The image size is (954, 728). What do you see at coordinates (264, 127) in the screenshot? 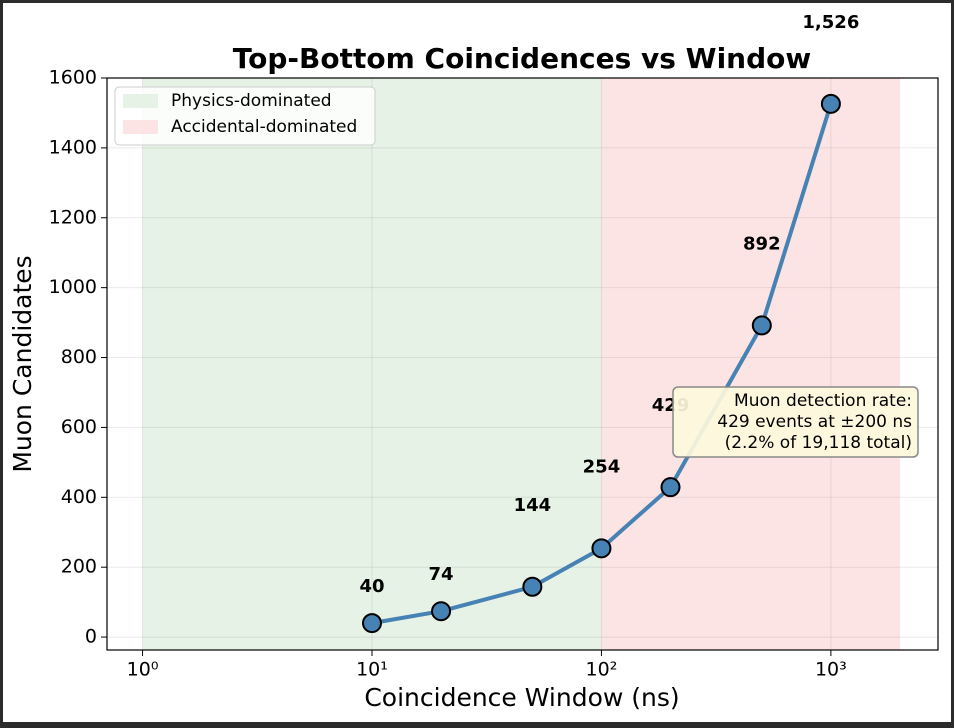
I see `legend-label: Accidental-dominated` at bounding box center [264, 127].